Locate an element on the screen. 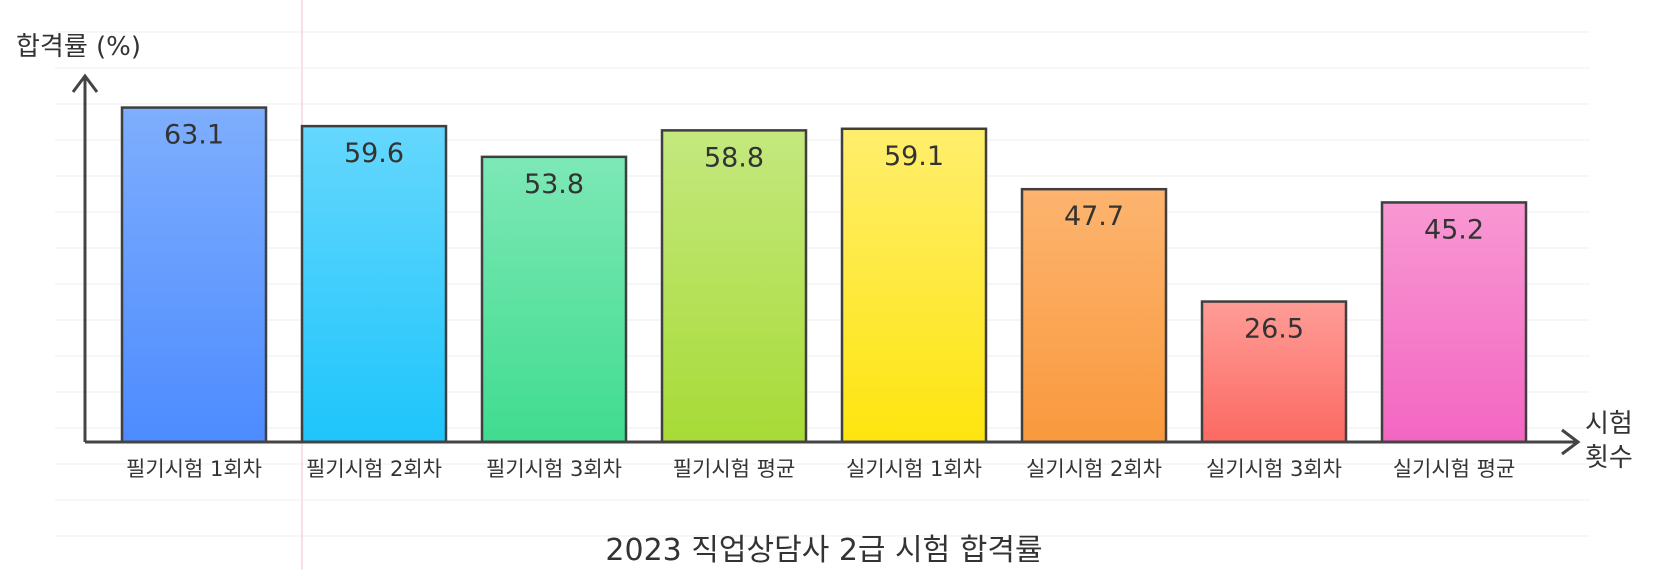 The image size is (1653, 570). value-label: 53.8 is located at coordinates (554, 184).